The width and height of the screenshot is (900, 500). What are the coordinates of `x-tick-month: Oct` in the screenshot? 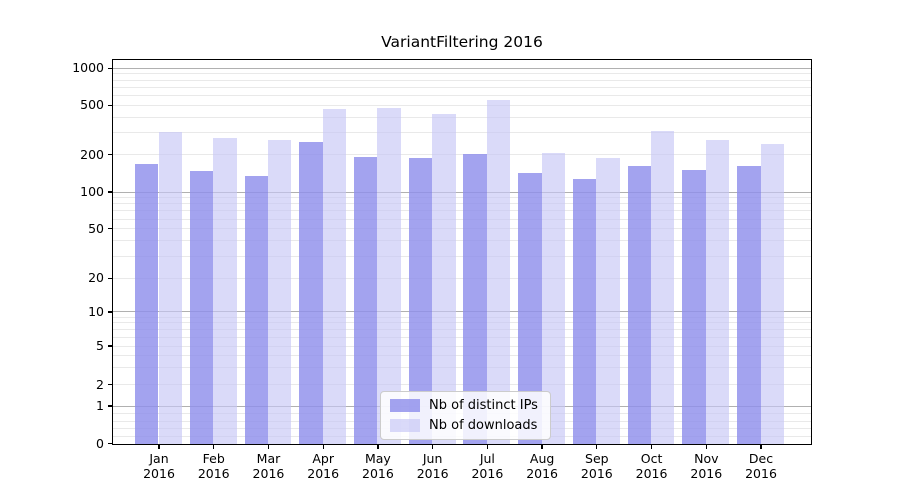 It's located at (651, 458).